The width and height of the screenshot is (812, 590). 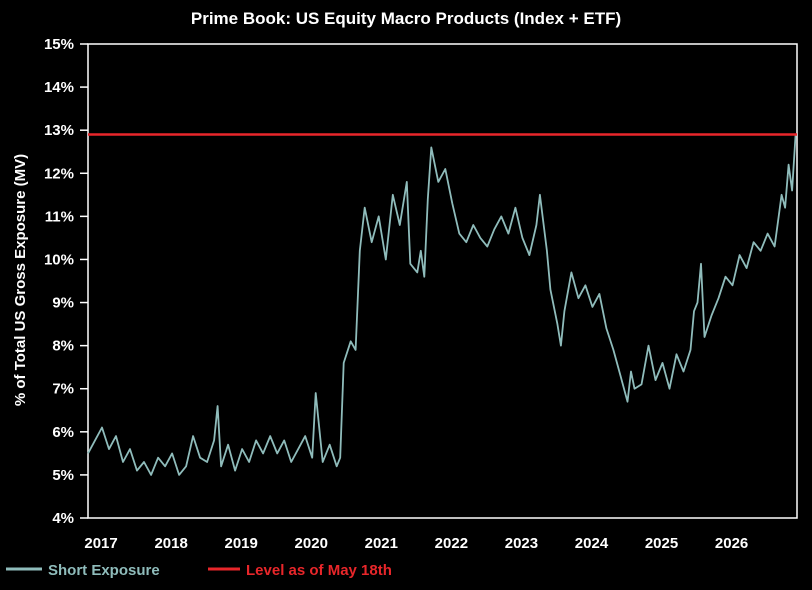 What do you see at coordinates (63, 346) in the screenshot?
I see `y-tick-label: 8%` at bounding box center [63, 346].